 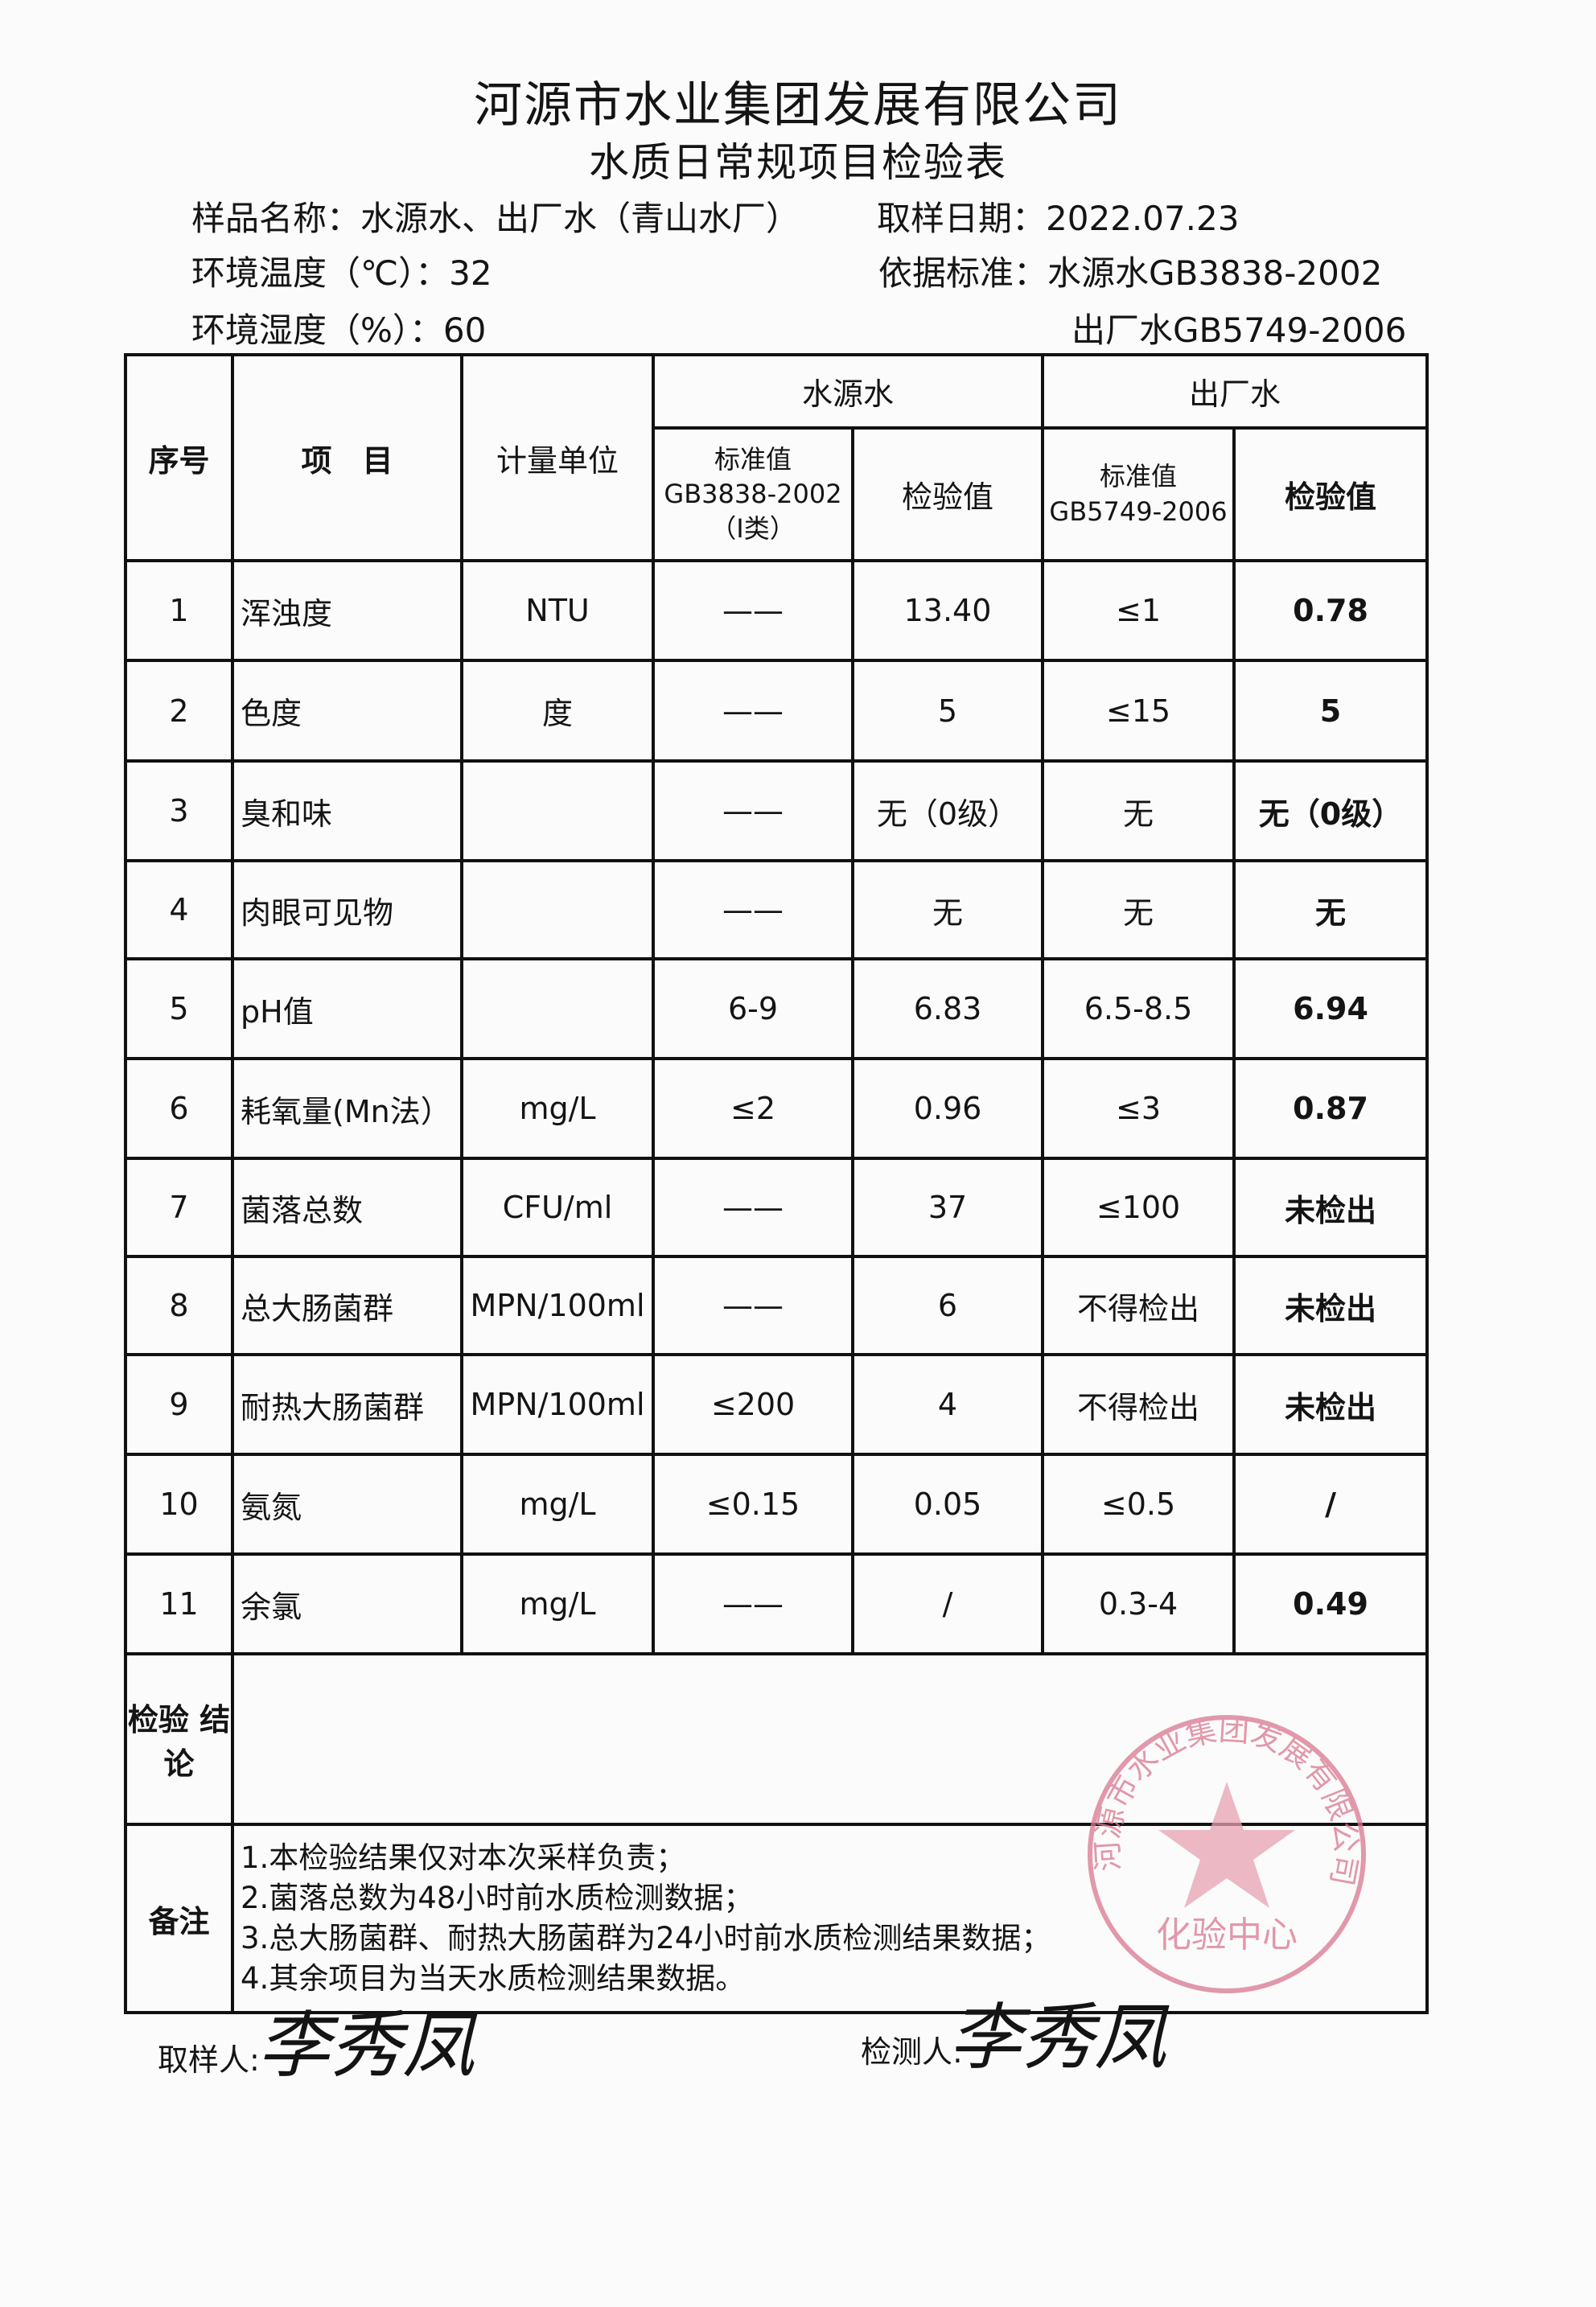 What do you see at coordinates (179, 1305) in the screenshot?
I see `row-no: 8` at bounding box center [179, 1305].